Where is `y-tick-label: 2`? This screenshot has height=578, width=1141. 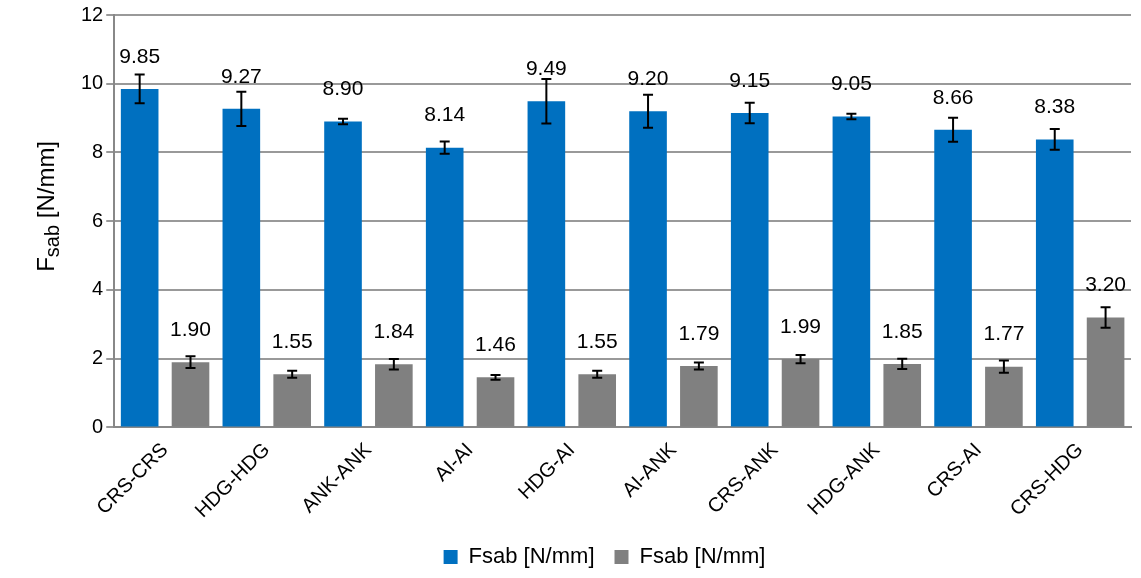 y-tick-label: 2 is located at coordinates (98, 357).